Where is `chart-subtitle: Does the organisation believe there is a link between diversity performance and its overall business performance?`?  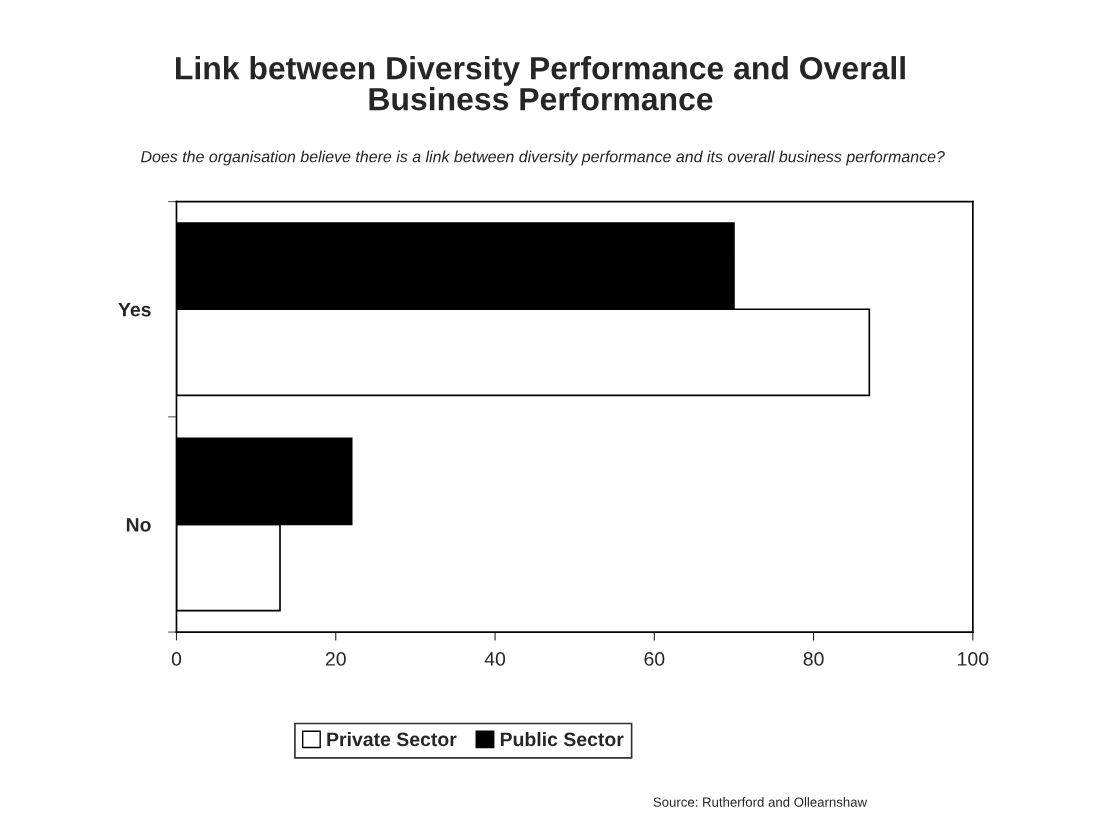 chart-subtitle: Does the organisation believe there is a link between diversity performance and its overall business performance? is located at coordinates (543, 158).